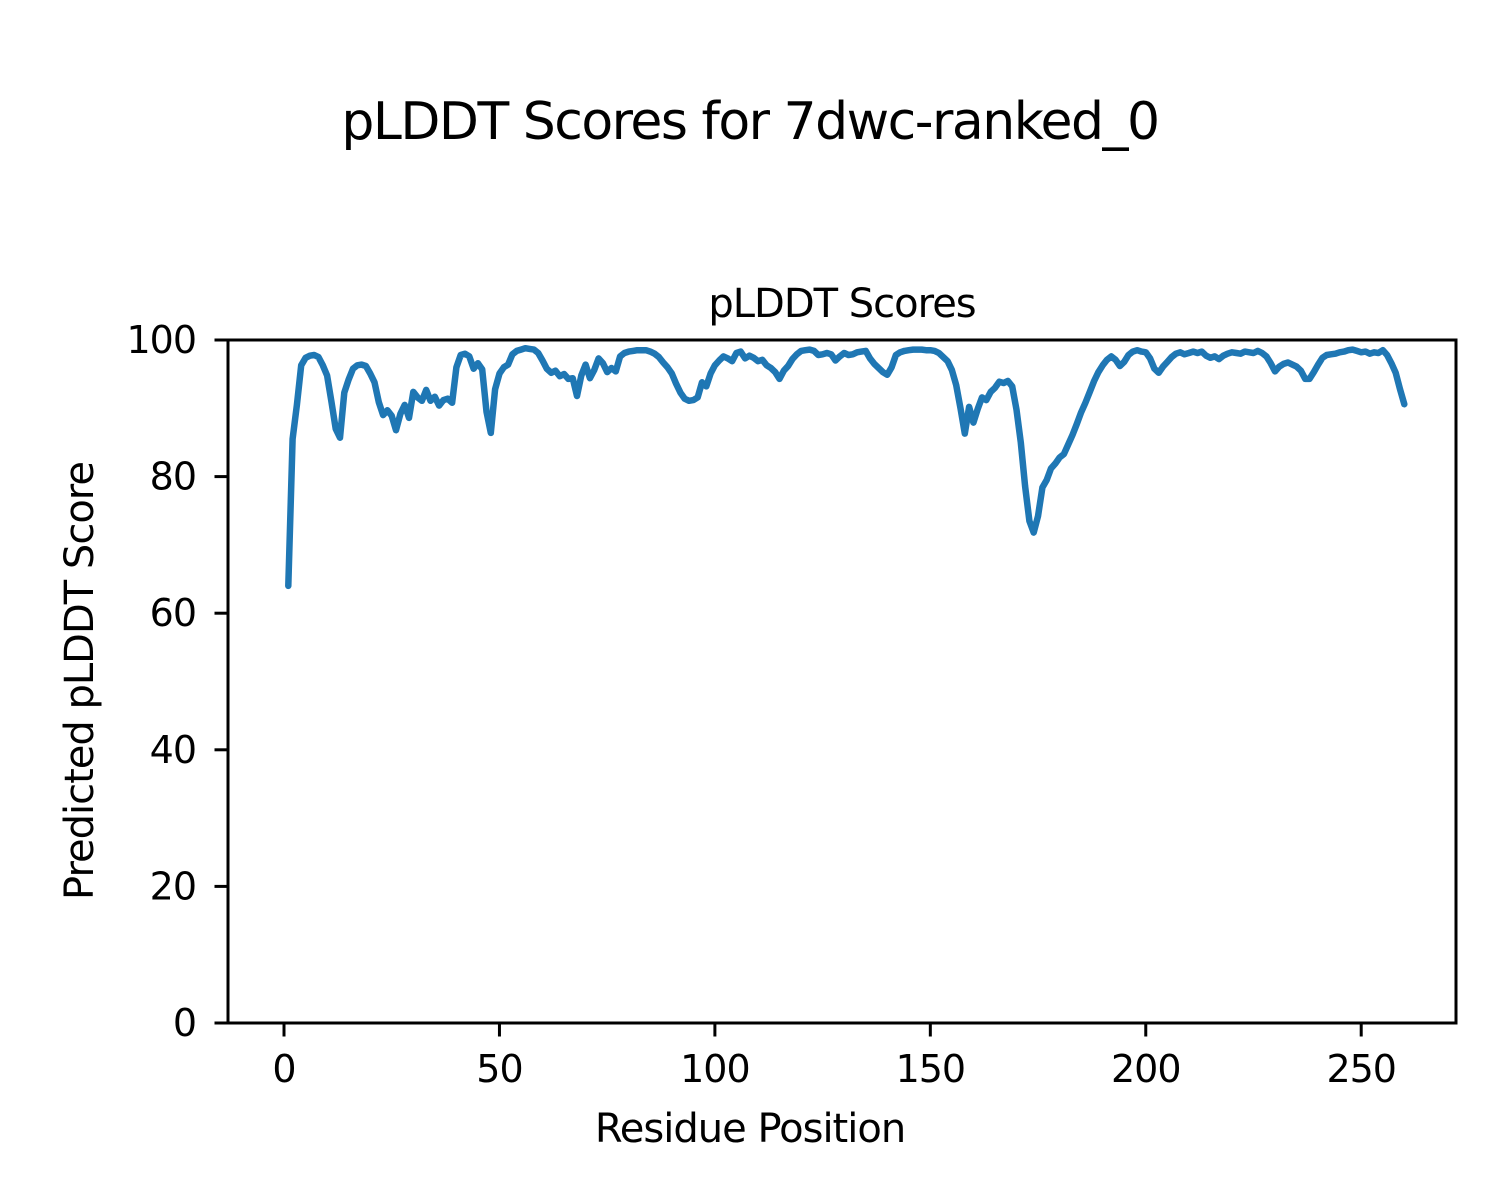 Image resolution: width=1500 pixels, height=1200 pixels. Describe the element at coordinates (499, 1069) in the screenshot. I see `x-tick-label: 50` at that location.